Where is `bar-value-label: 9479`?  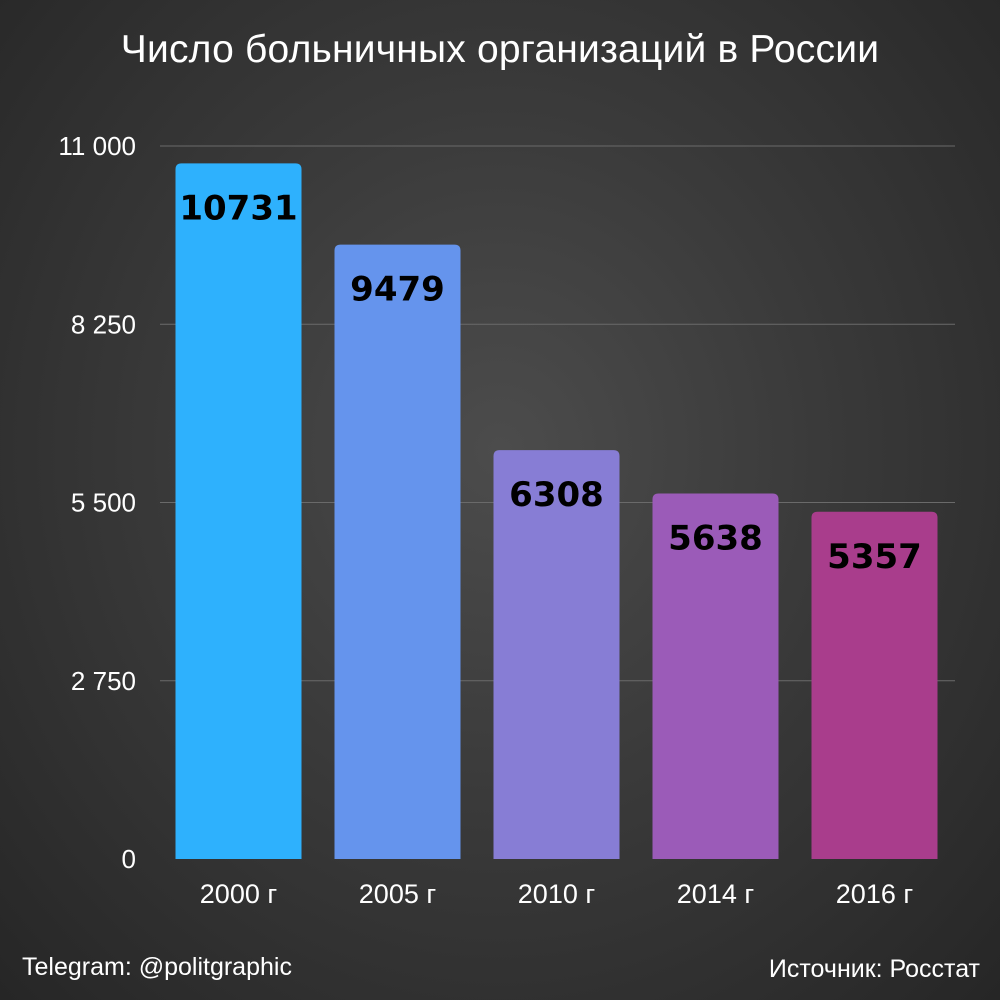
bar-value-label: 9479 is located at coordinates (397, 290).